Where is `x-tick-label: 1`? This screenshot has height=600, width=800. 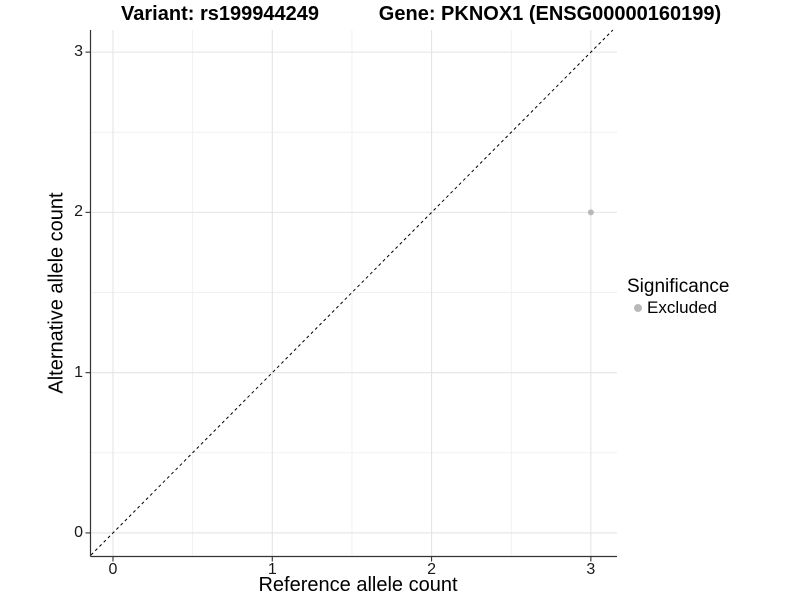 x-tick-label: 1 is located at coordinates (272, 569).